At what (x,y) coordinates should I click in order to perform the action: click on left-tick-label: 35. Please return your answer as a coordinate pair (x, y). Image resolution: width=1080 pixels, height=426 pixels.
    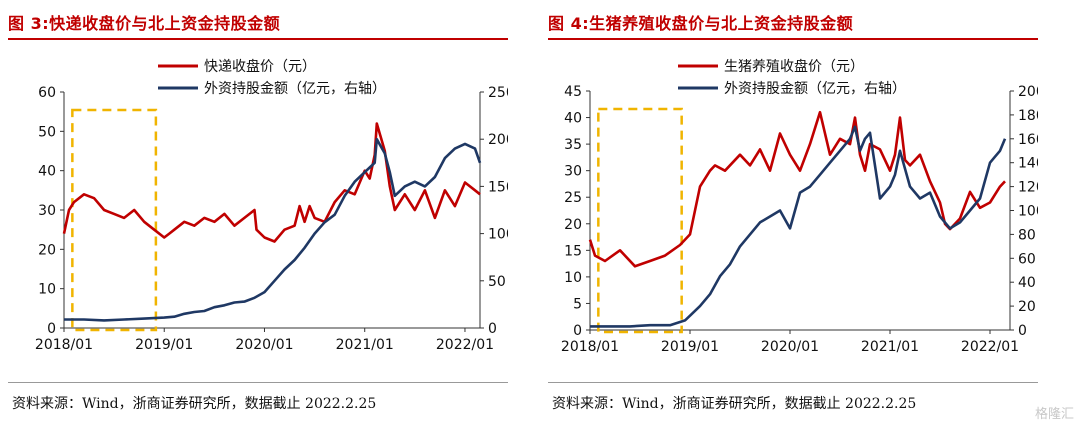
    Looking at the image, I should click on (573, 145).